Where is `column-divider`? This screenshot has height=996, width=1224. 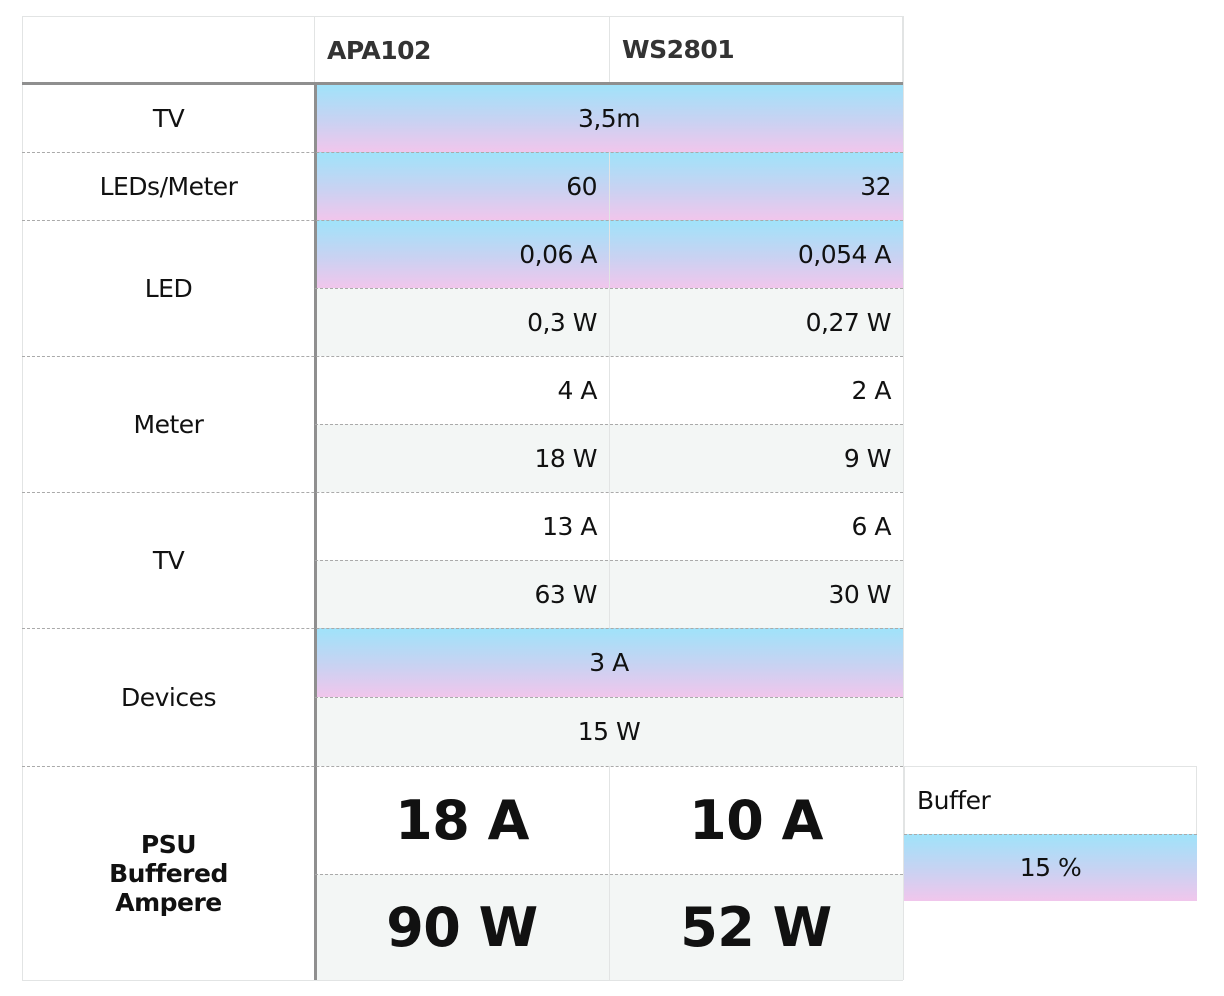 column-divider is located at coordinates (609, 390).